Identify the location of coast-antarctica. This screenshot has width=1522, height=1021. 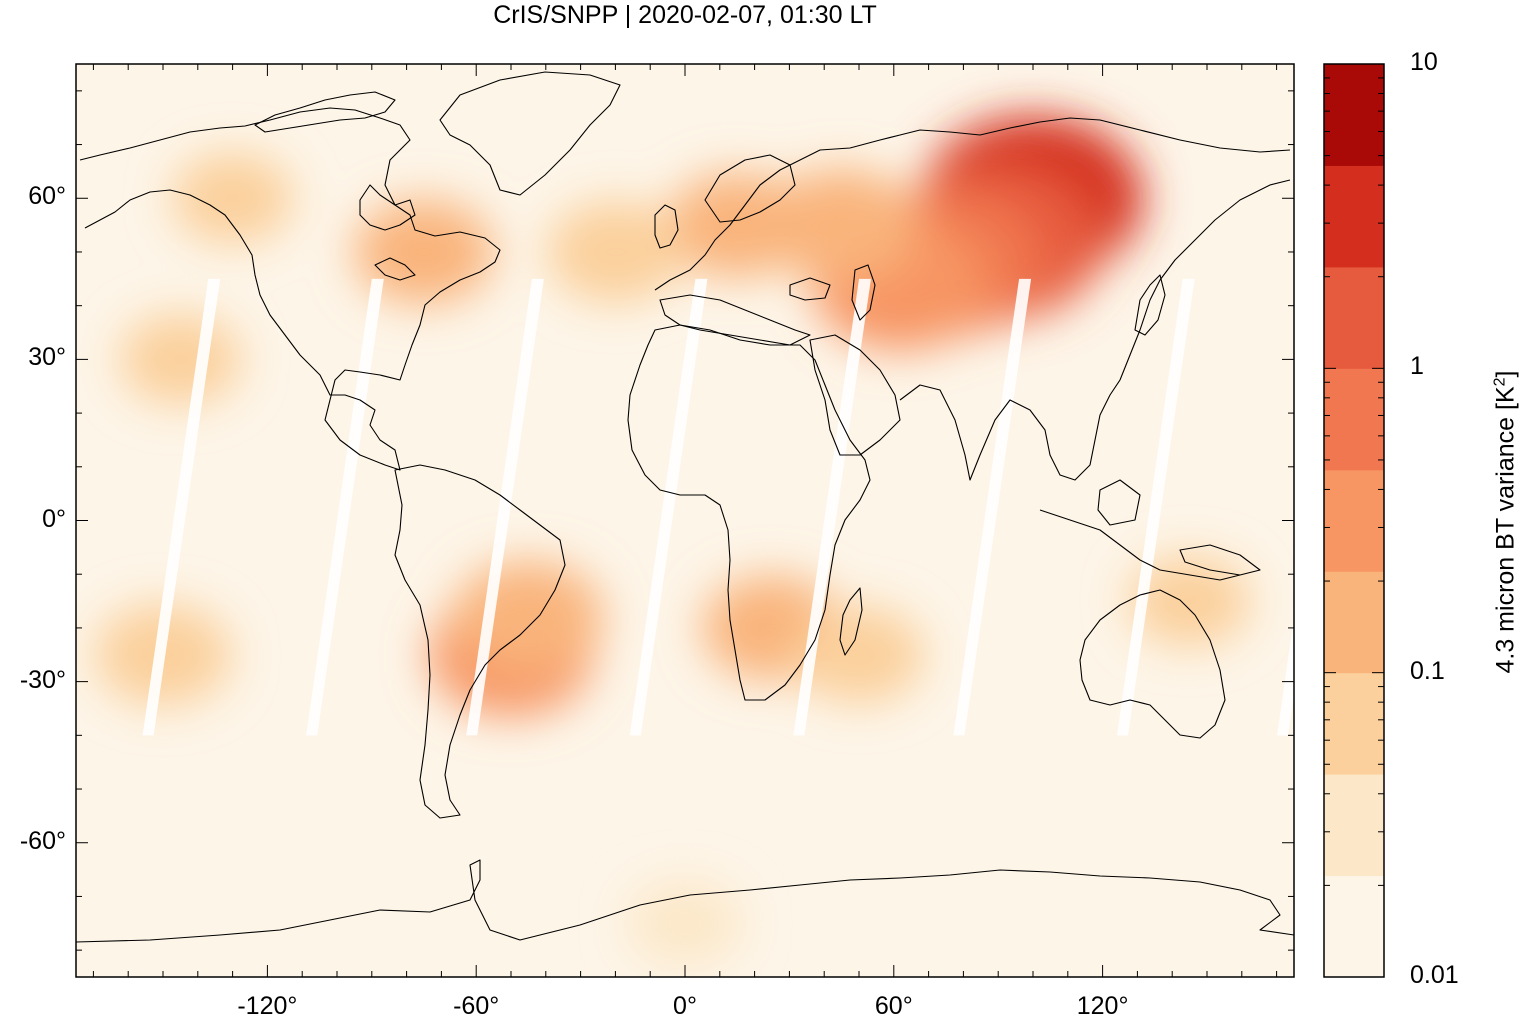
(685, 901).